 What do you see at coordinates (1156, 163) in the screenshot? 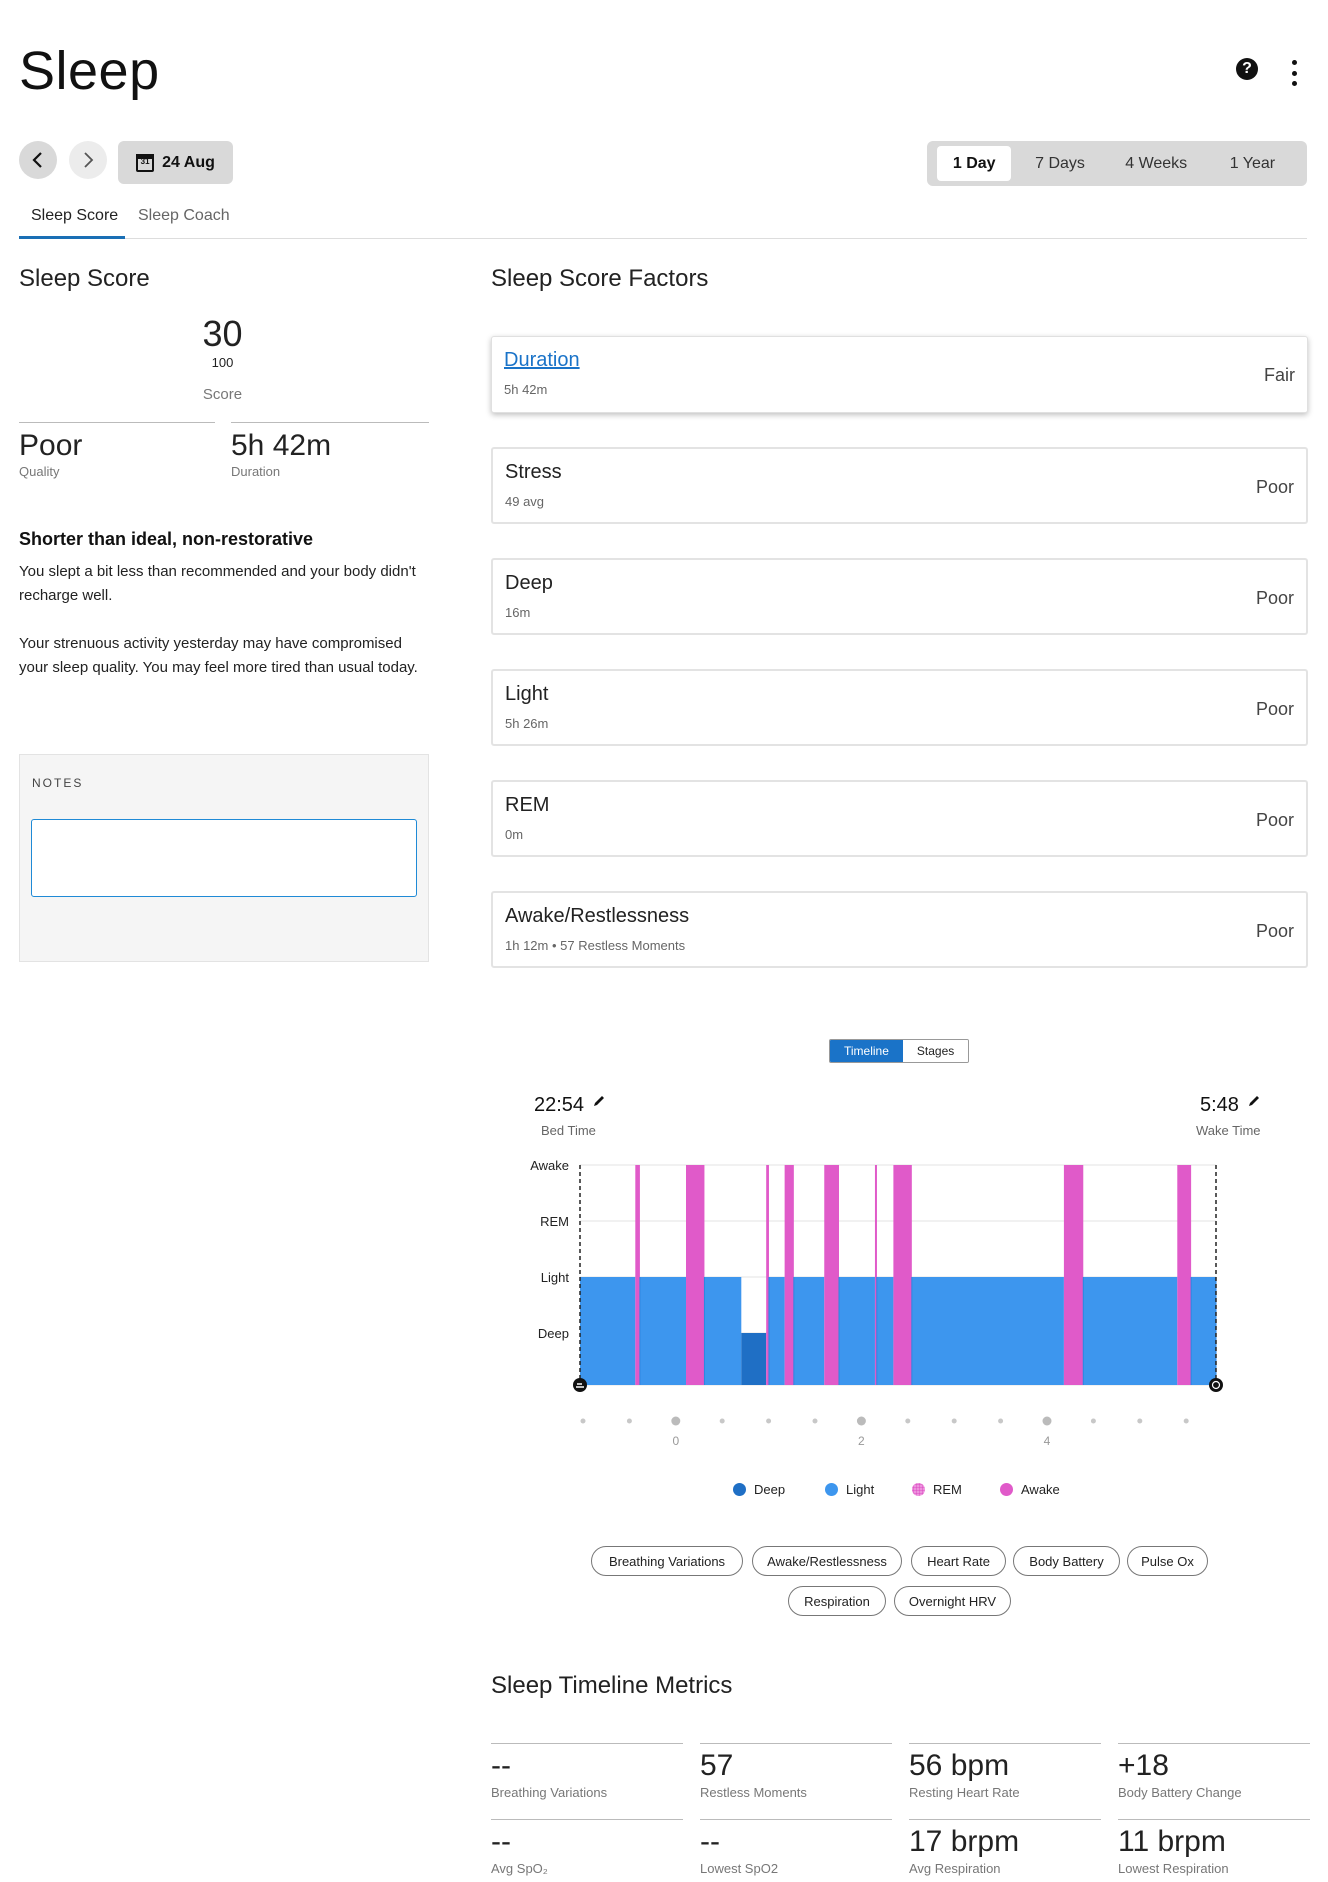
I see `range-4-weeks: 4 Weeks` at bounding box center [1156, 163].